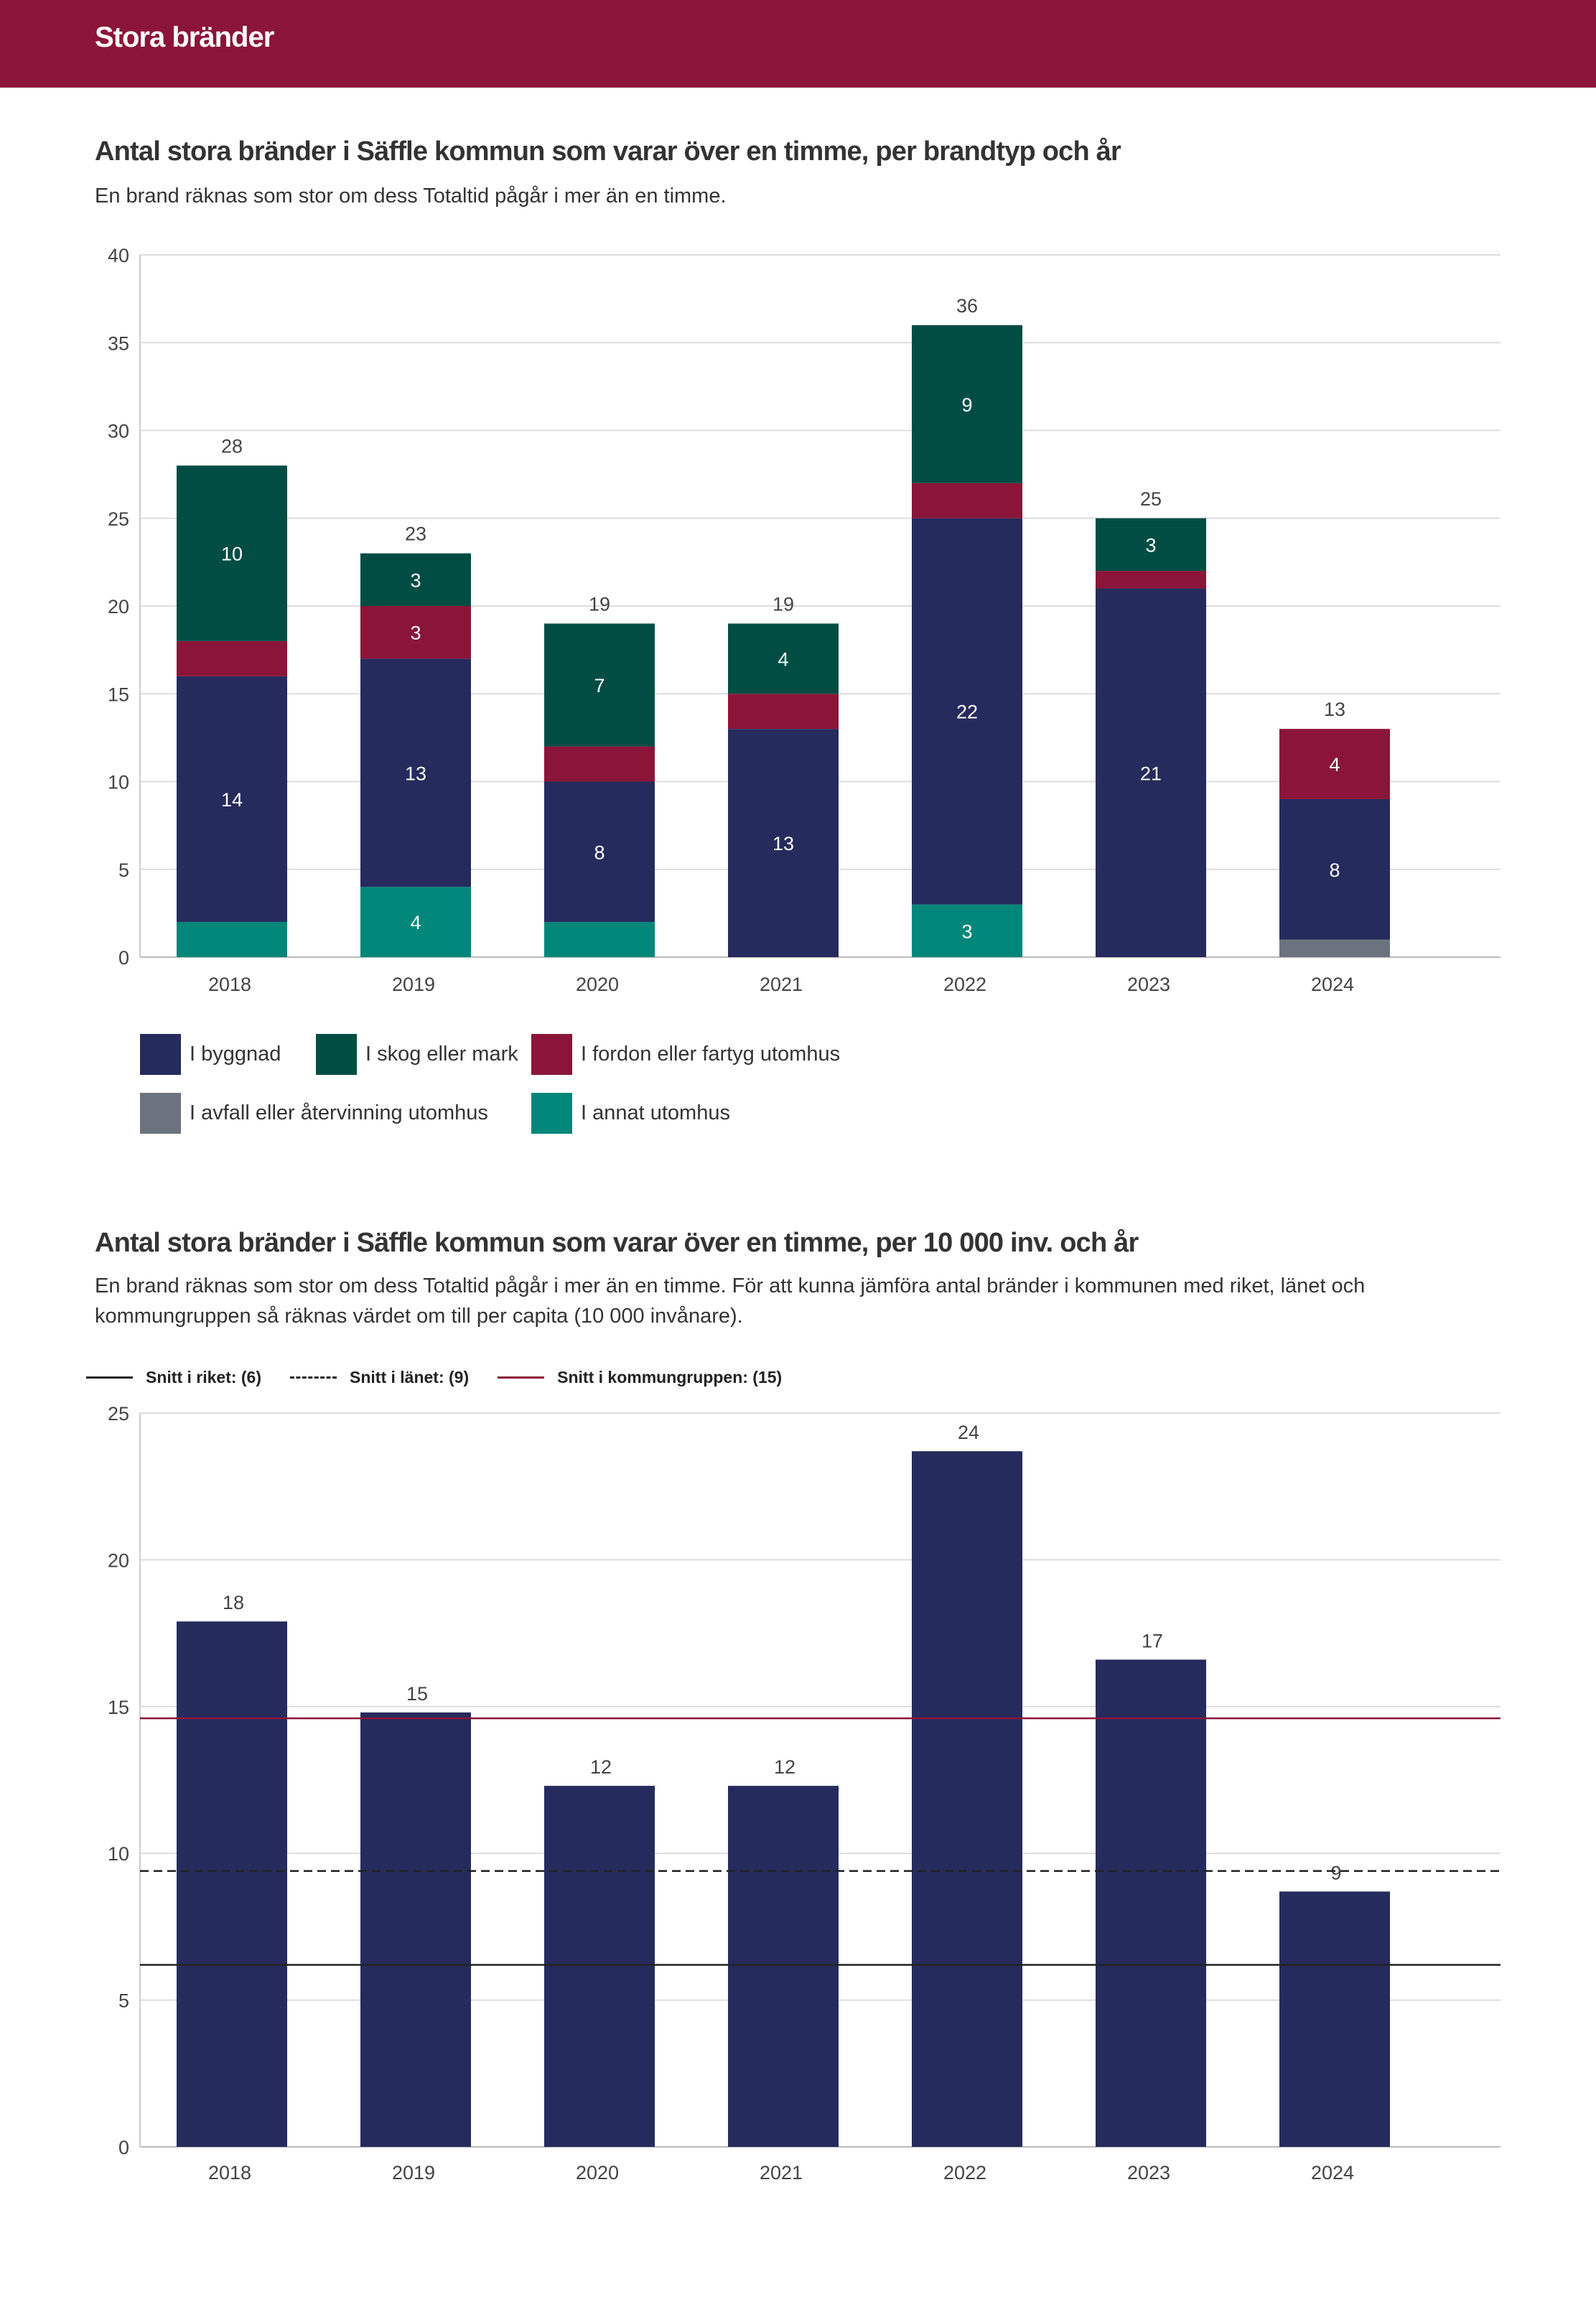  I want to click on chart2-y-tick-label: 15, so click(118, 1707).